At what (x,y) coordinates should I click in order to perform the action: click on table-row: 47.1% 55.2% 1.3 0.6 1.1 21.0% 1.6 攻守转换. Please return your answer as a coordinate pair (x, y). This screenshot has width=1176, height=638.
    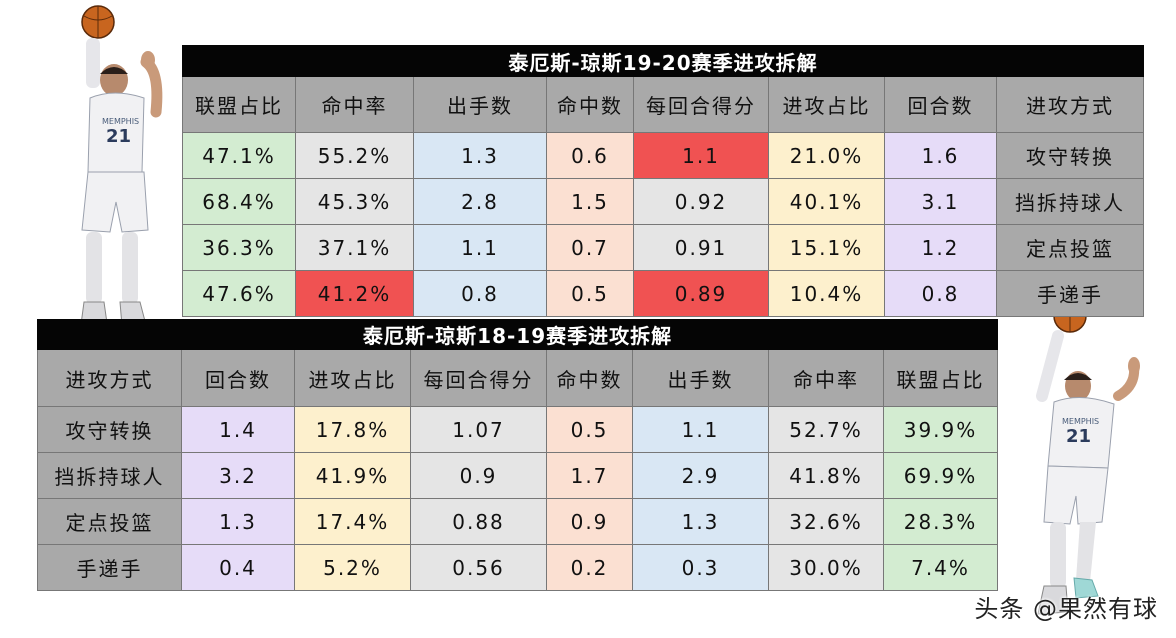
    Looking at the image, I should click on (663, 155).